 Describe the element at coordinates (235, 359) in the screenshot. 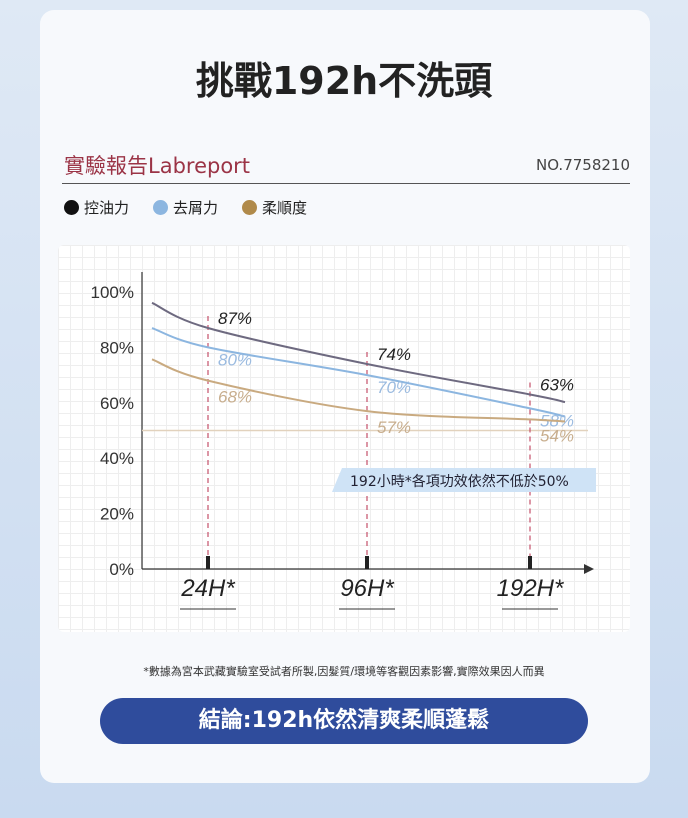

I see `data-label: 80%` at that location.